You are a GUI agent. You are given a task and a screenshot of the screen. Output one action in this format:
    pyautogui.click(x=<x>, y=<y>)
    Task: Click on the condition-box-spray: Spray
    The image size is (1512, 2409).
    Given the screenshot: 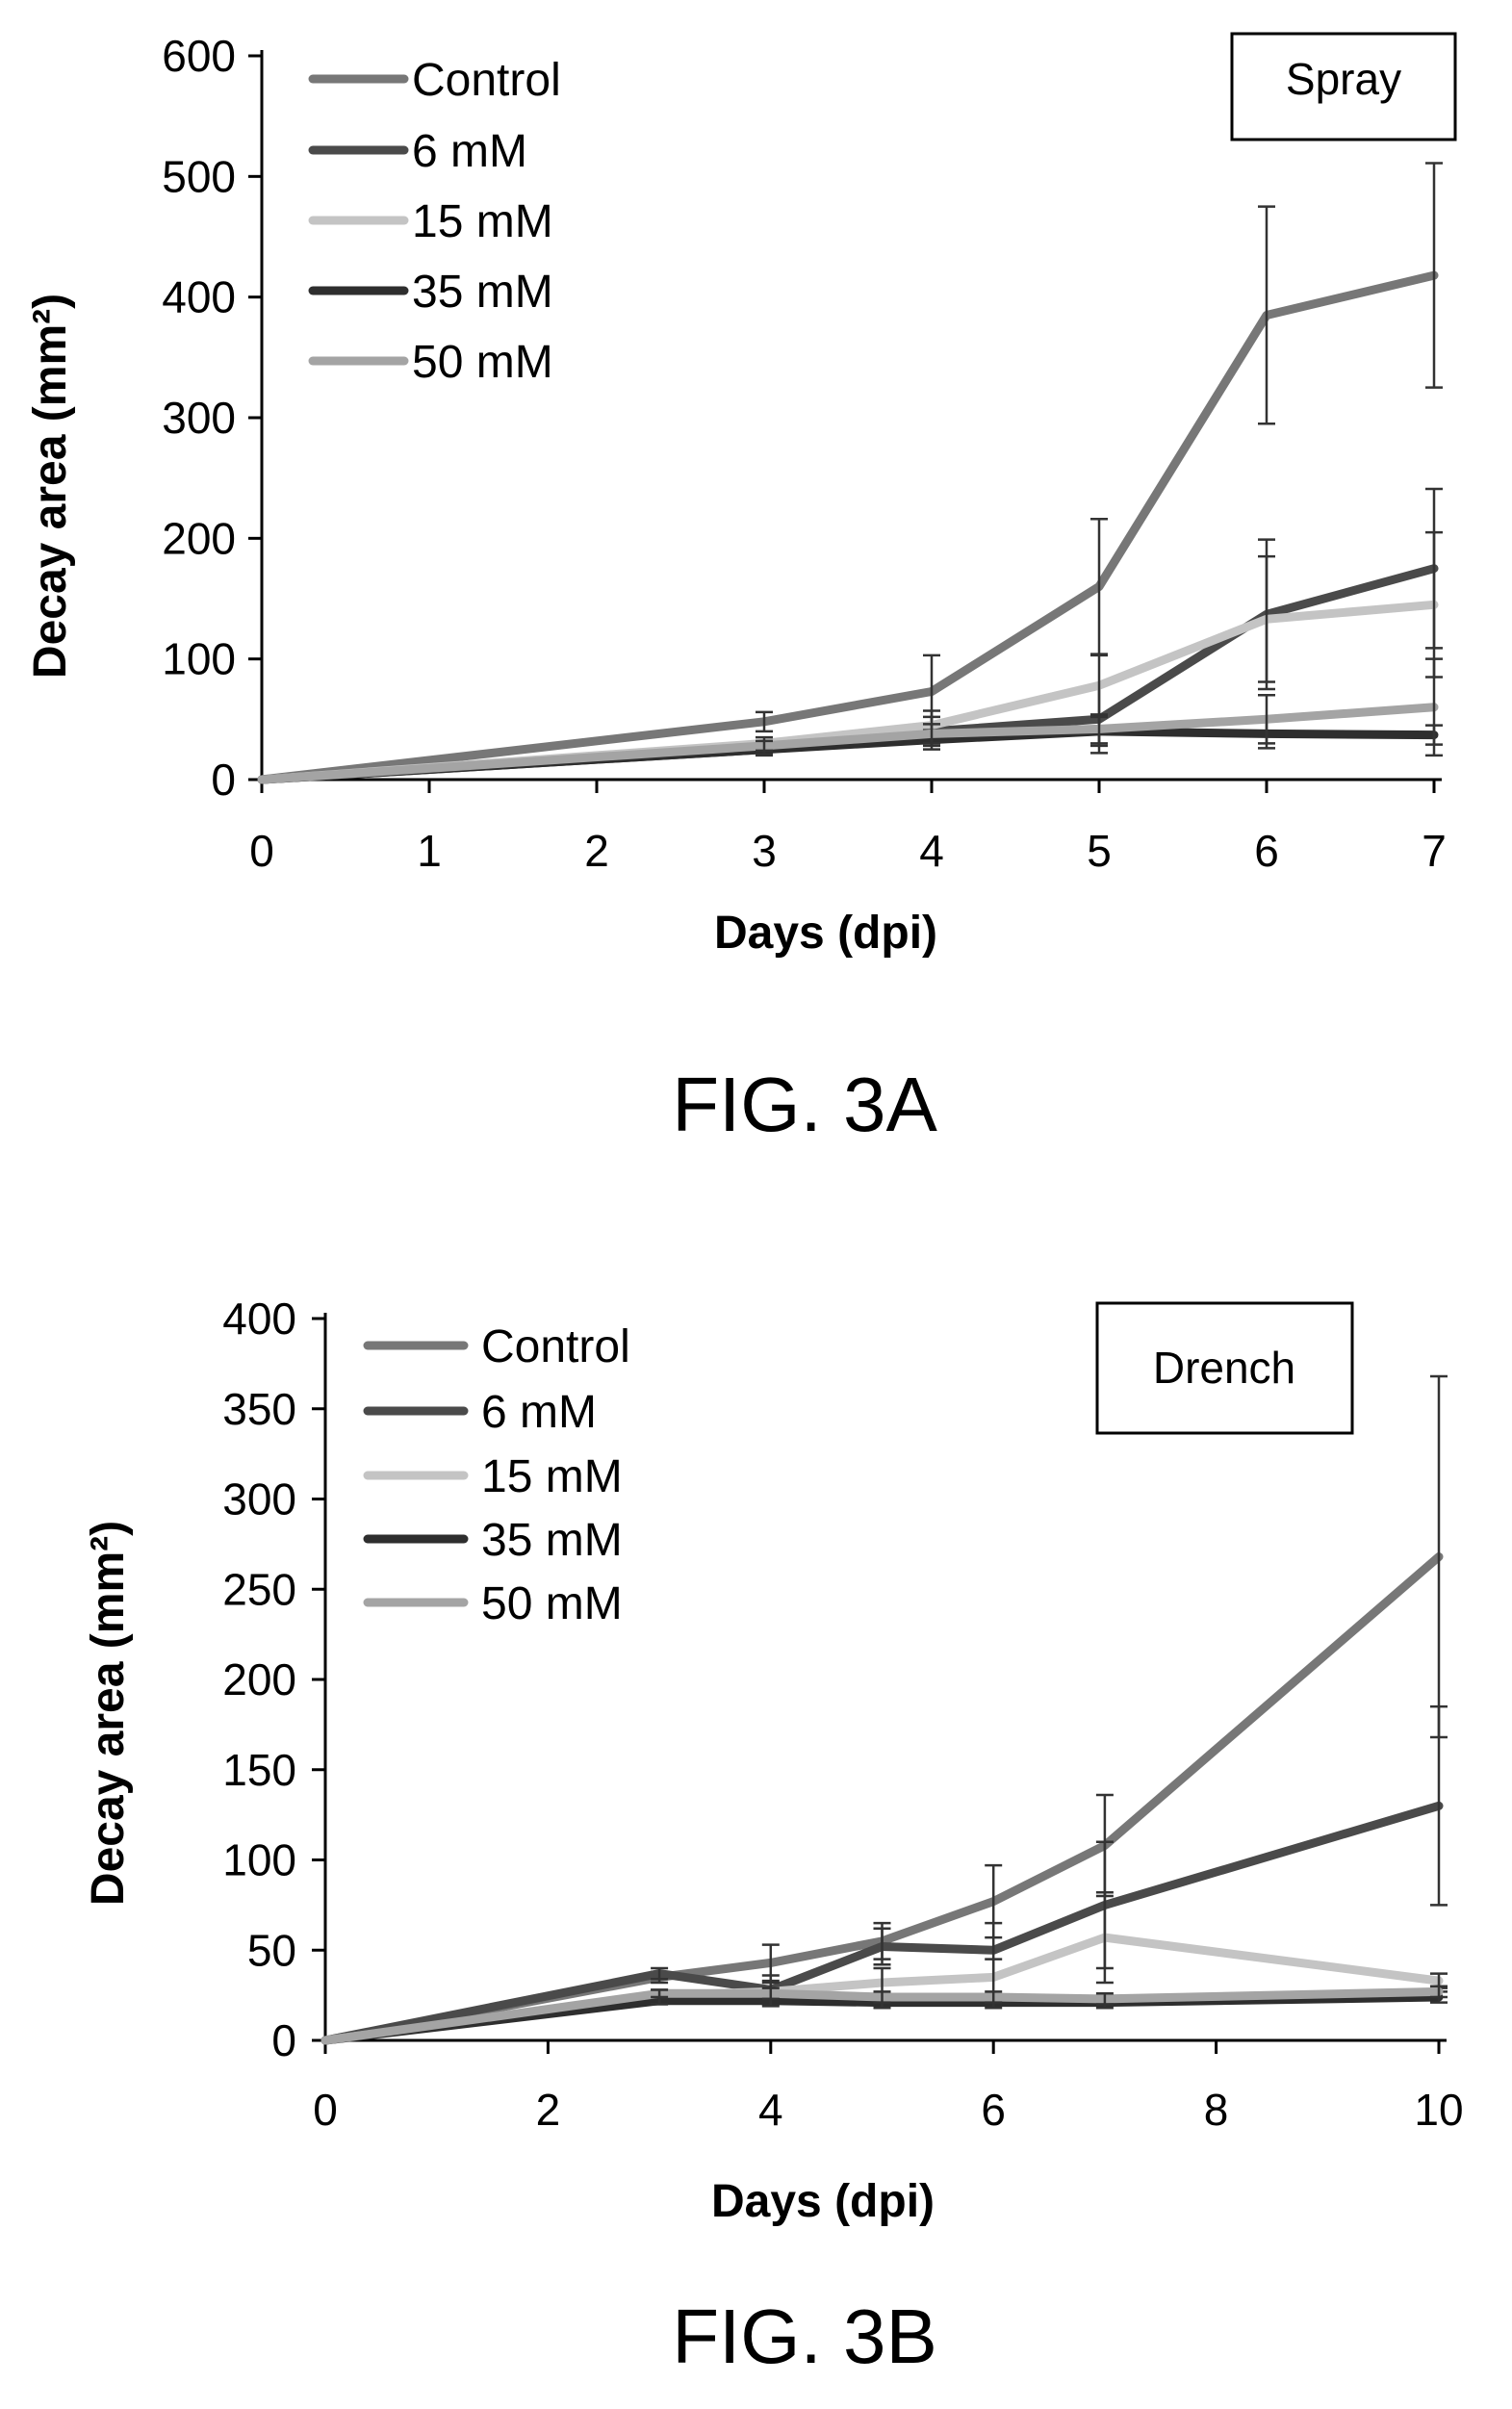 What is the action you would take?
    pyautogui.click(x=1343, y=86)
    